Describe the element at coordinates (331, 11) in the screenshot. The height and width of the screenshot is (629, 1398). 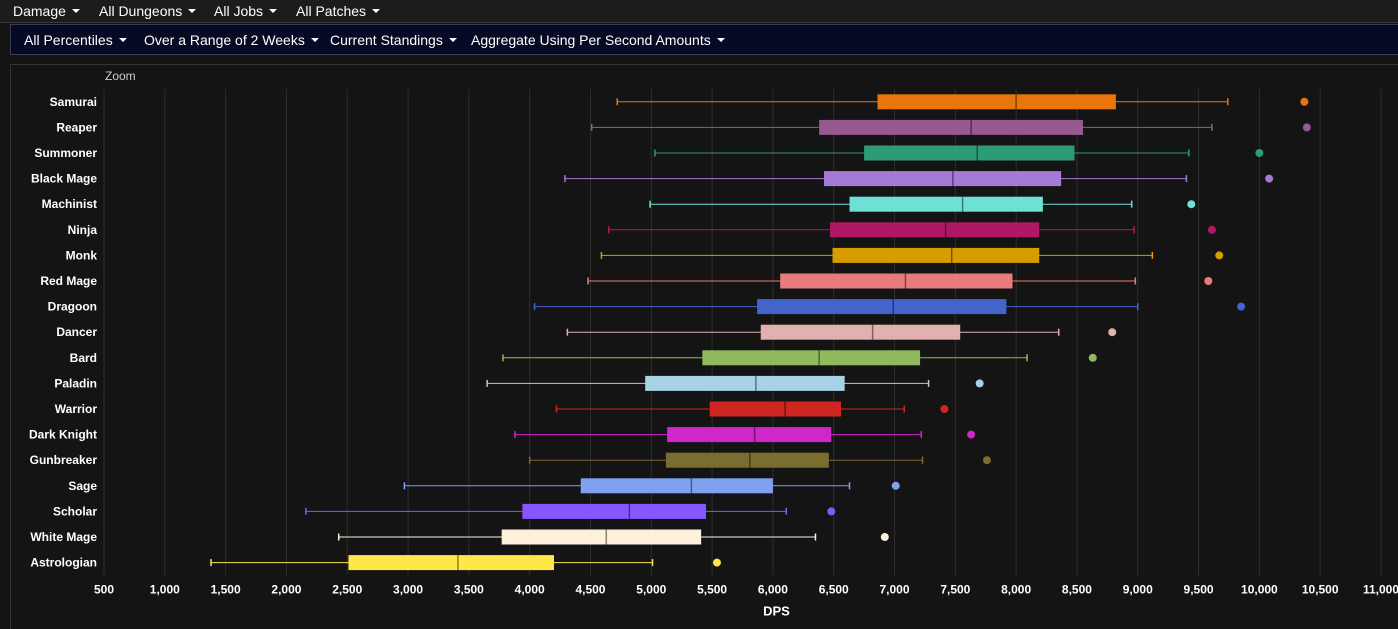
I see `patches-dropdown-label: All Patches` at that location.